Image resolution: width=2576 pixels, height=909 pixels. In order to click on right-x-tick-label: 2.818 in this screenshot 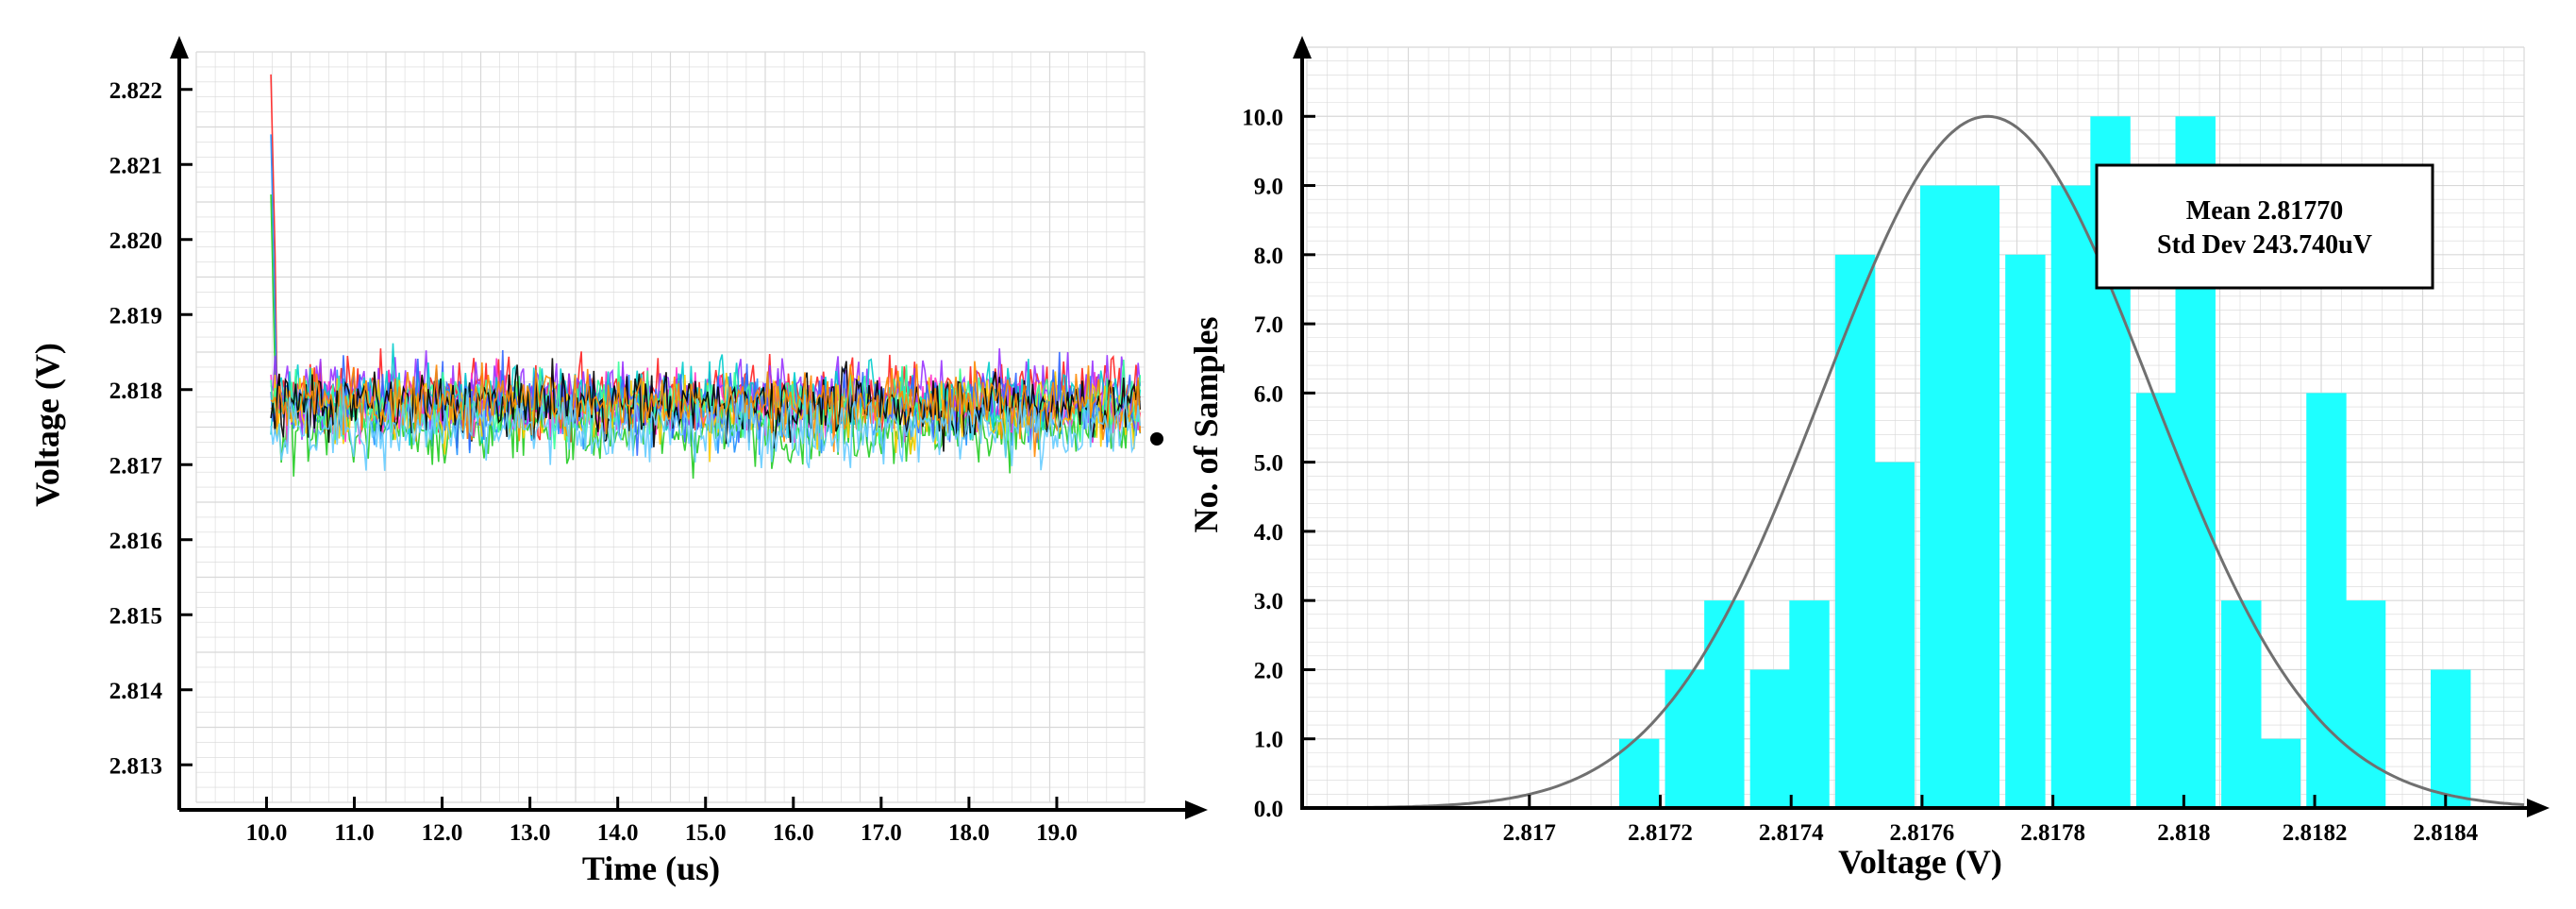, I will do `click(2183, 833)`.